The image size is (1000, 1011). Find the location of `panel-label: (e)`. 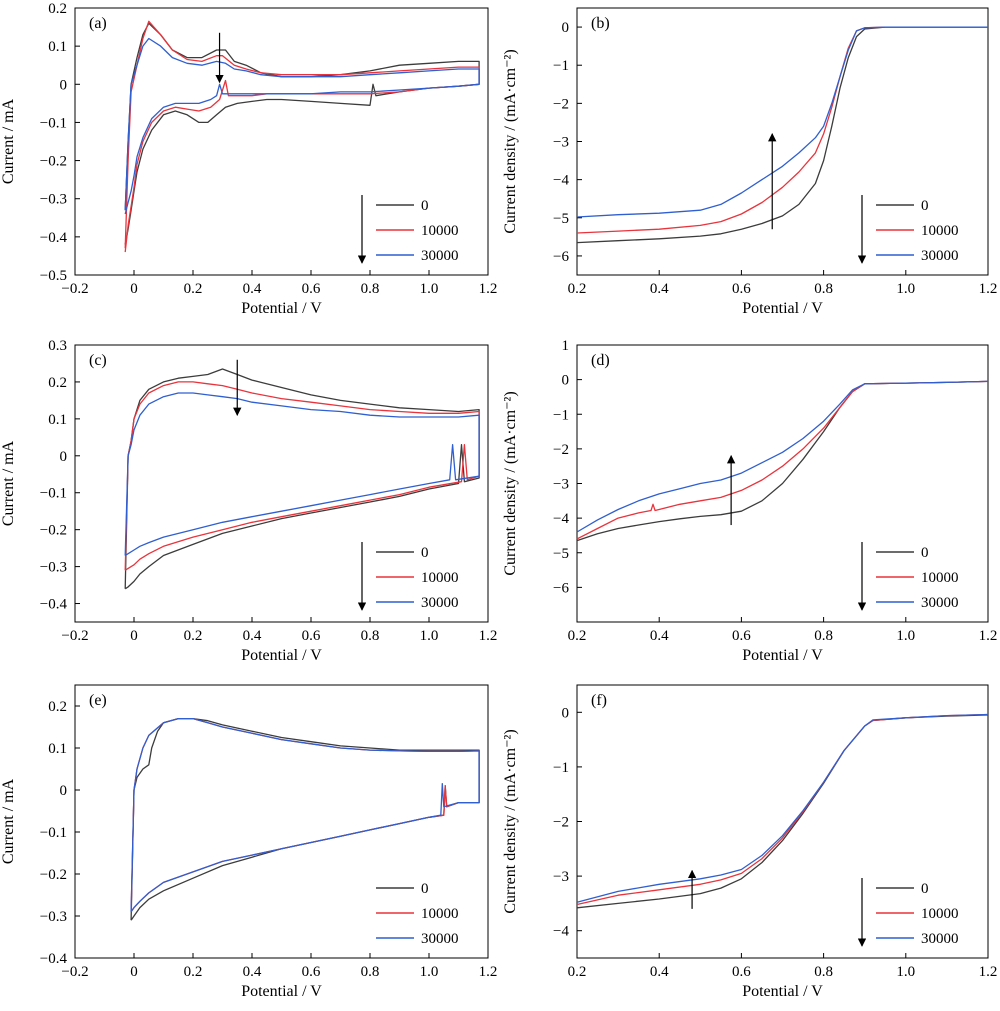

panel-label: (e) is located at coordinates (98, 700).